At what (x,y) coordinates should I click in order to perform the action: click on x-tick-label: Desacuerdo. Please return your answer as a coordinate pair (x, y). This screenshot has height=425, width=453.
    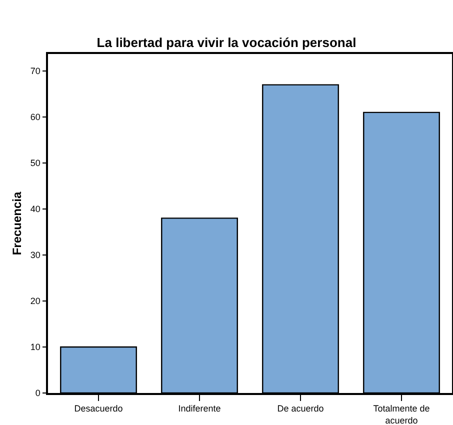
    Looking at the image, I should click on (98, 409).